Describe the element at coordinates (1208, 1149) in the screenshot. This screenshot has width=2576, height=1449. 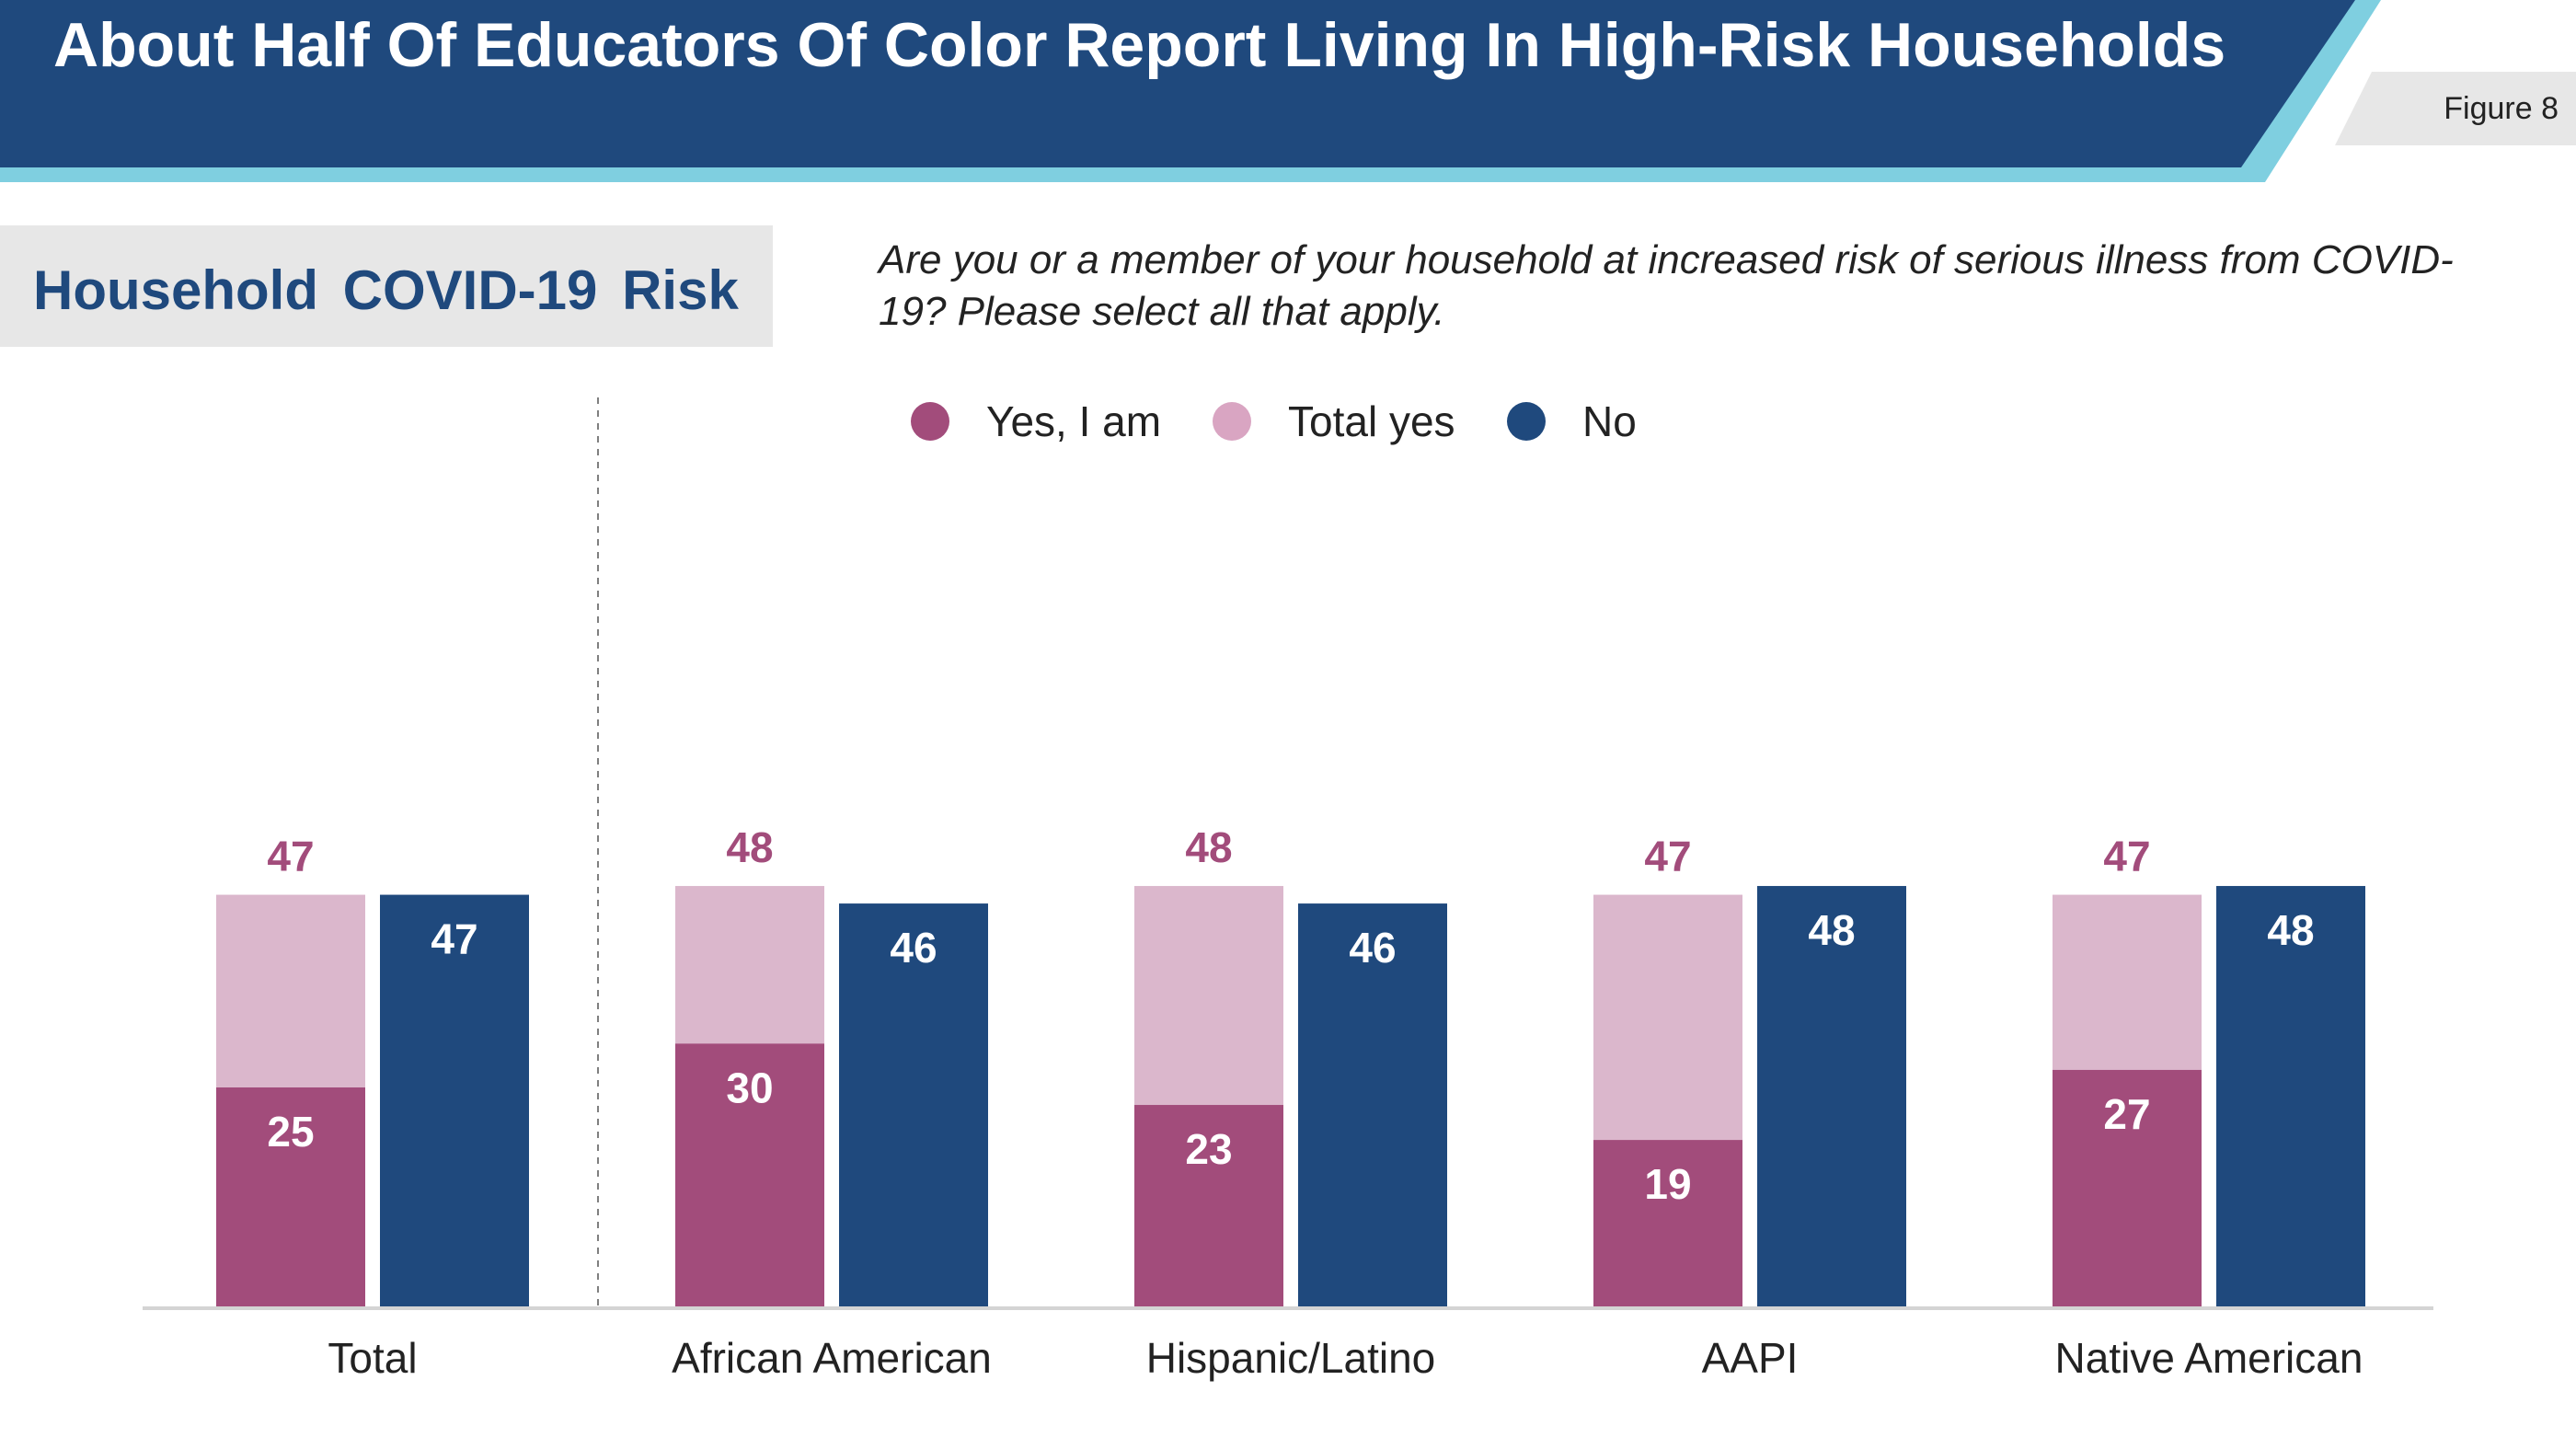
I see `label-yes-i-am: 23` at that location.